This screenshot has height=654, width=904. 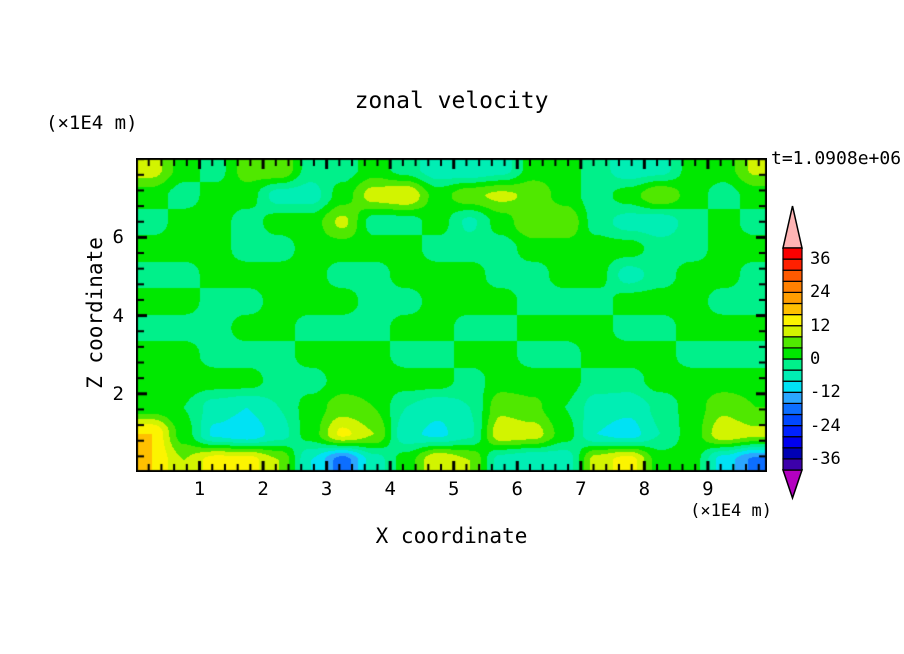 What do you see at coordinates (199, 489) in the screenshot?
I see `x-tick-label: 1` at bounding box center [199, 489].